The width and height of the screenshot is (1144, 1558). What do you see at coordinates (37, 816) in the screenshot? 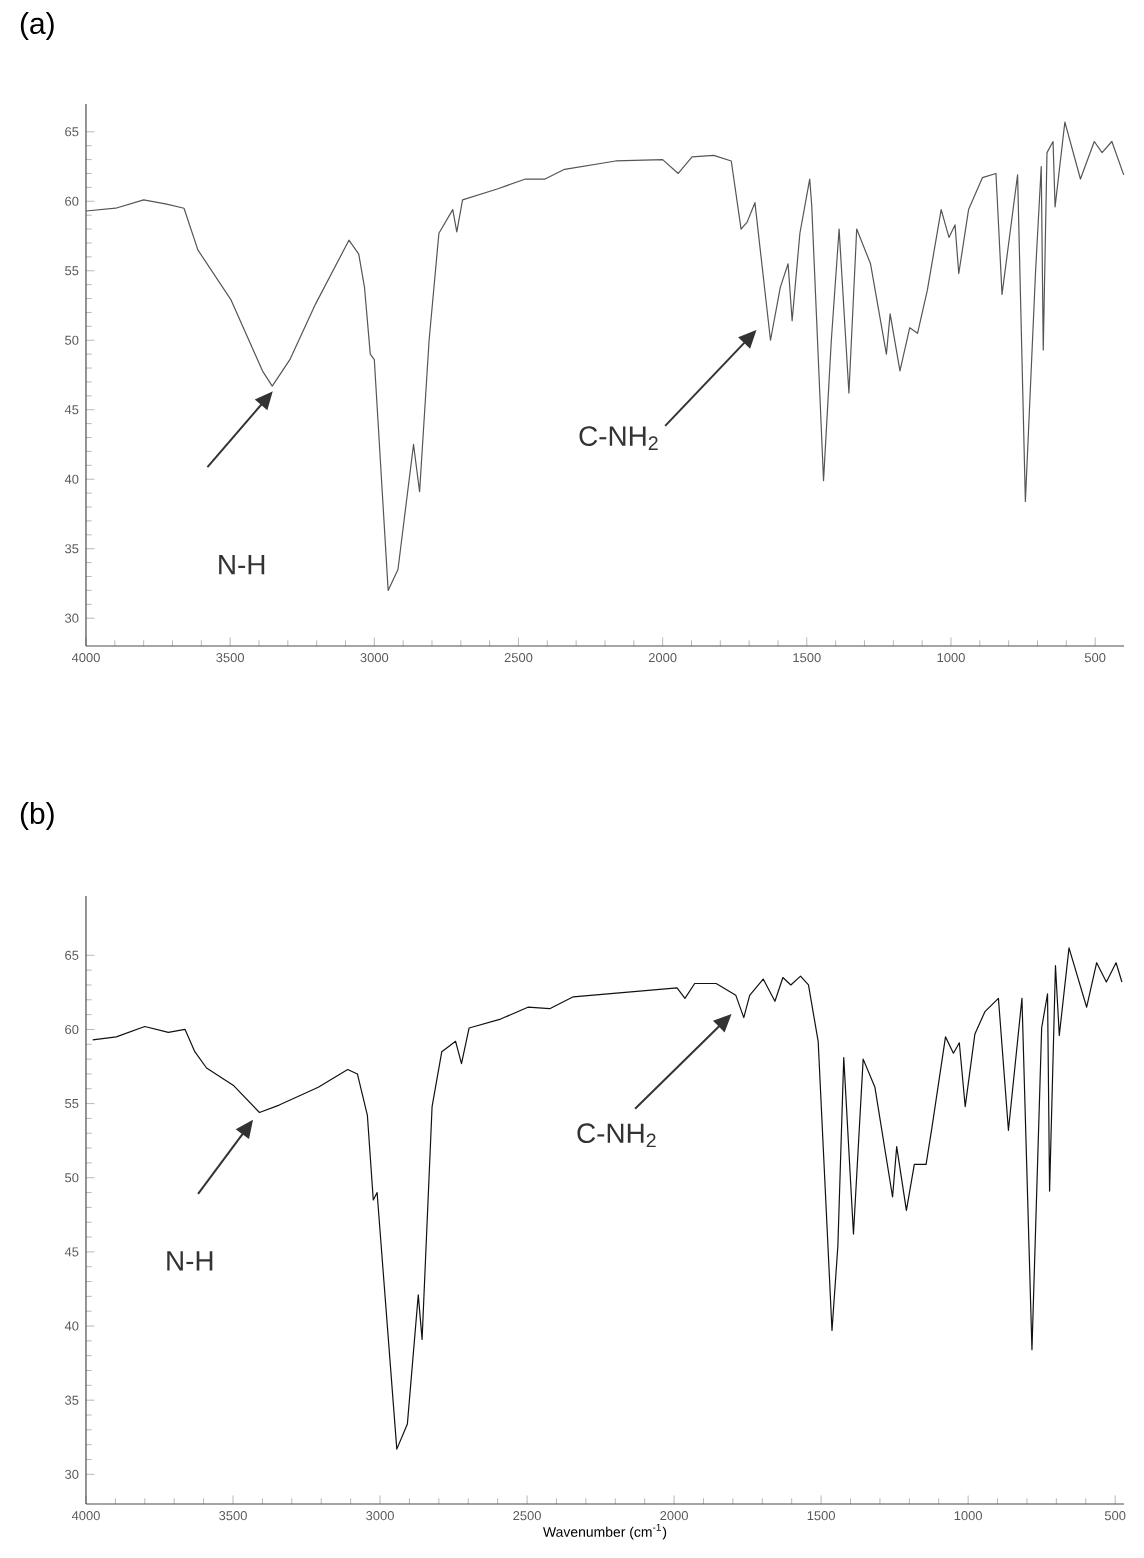
I see `chart-title: (b)` at bounding box center [37, 816].